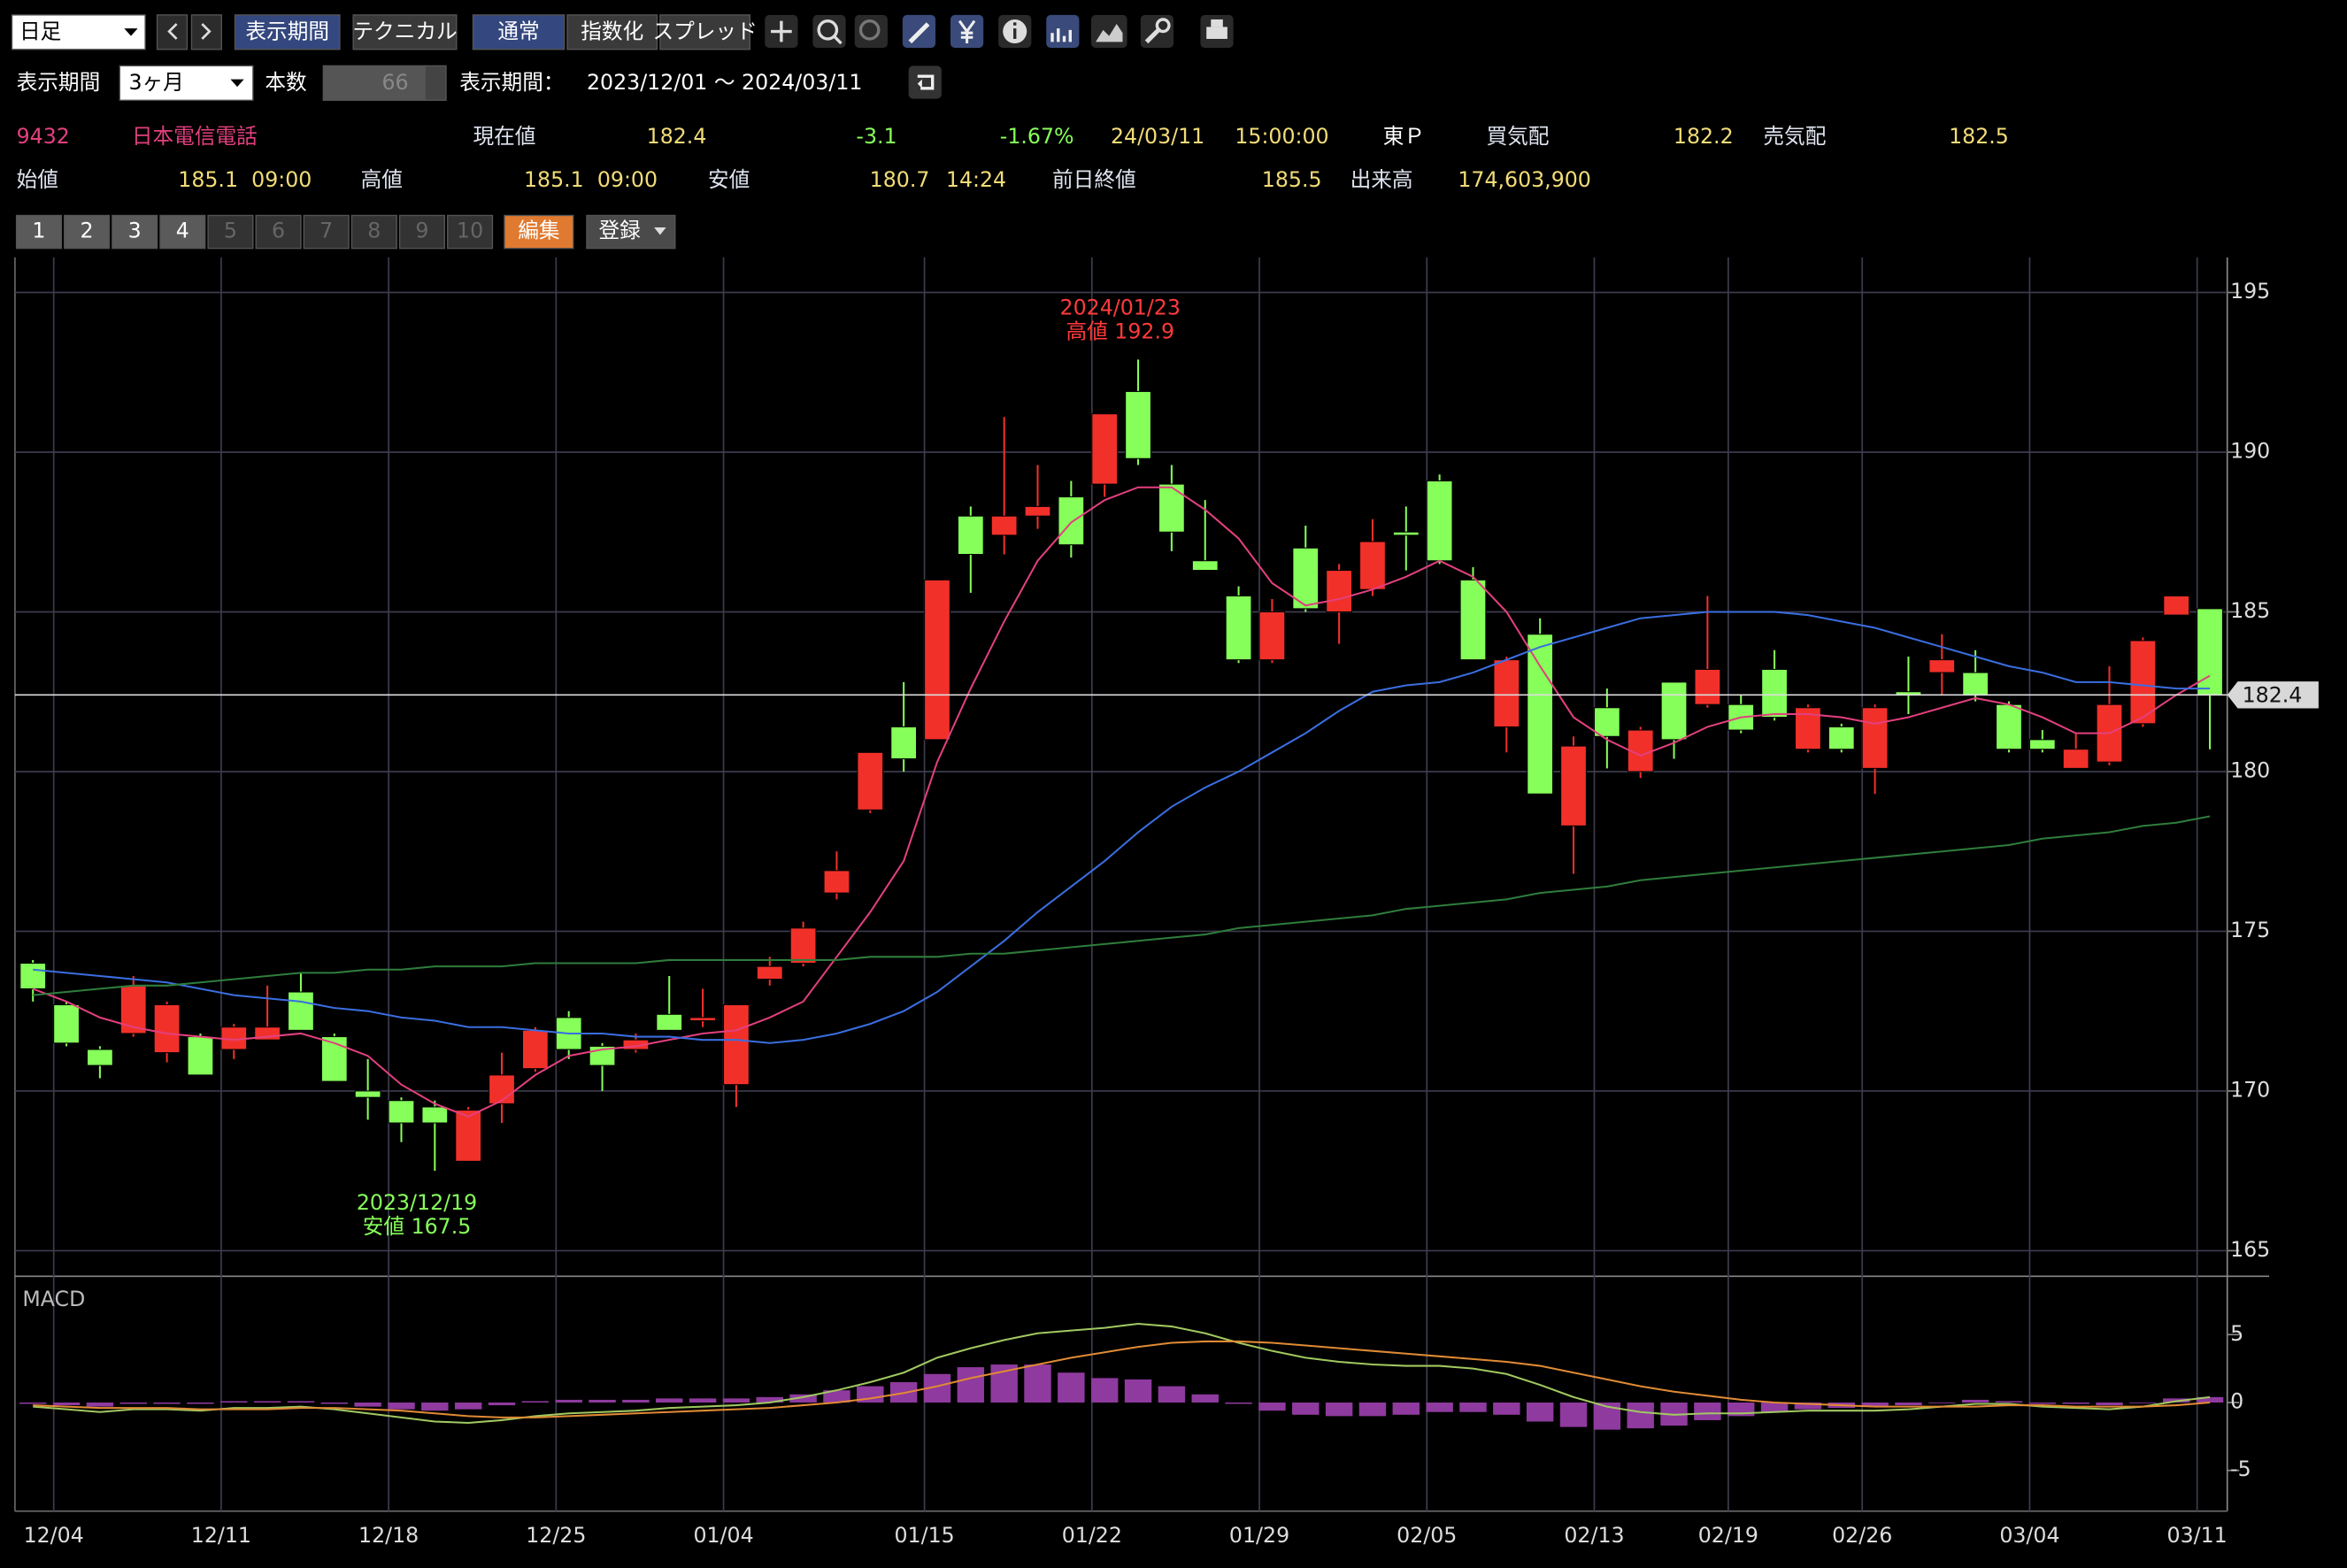  I want to click on period-select, so click(186, 83).